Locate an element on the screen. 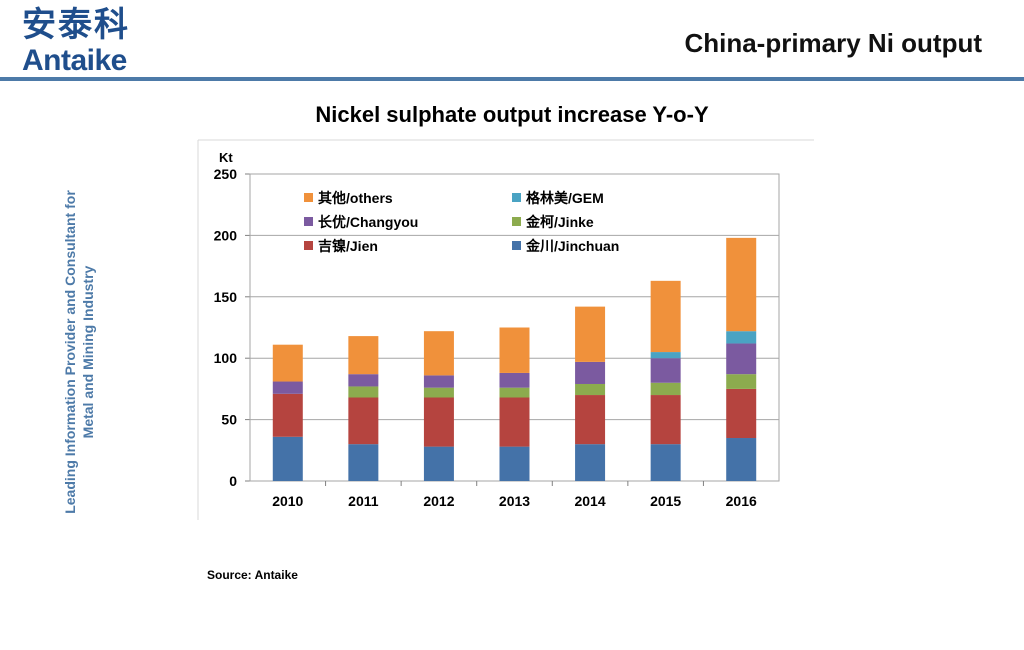 This screenshot has width=1024, height=650. logo-chinese-text: 安泰科 is located at coordinates (76, 25).